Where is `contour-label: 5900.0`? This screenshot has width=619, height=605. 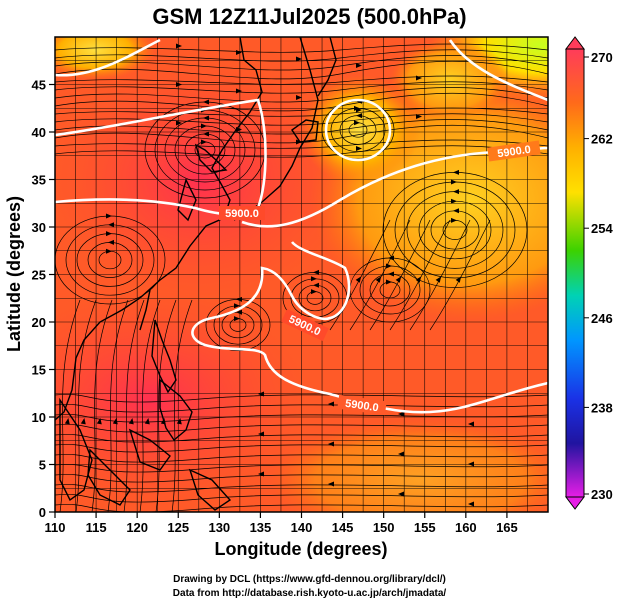
contour-label: 5900.0 is located at coordinates (242, 214).